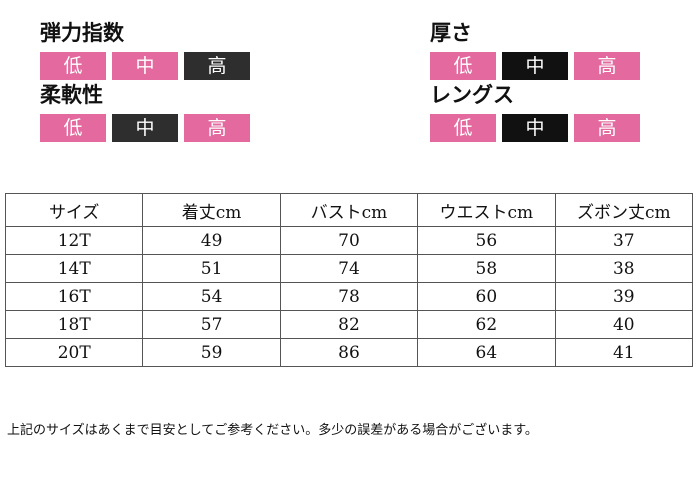 This screenshot has width=700, height=500. I want to click on table-row: 20T 59 86 64 41, so click(349, 352).